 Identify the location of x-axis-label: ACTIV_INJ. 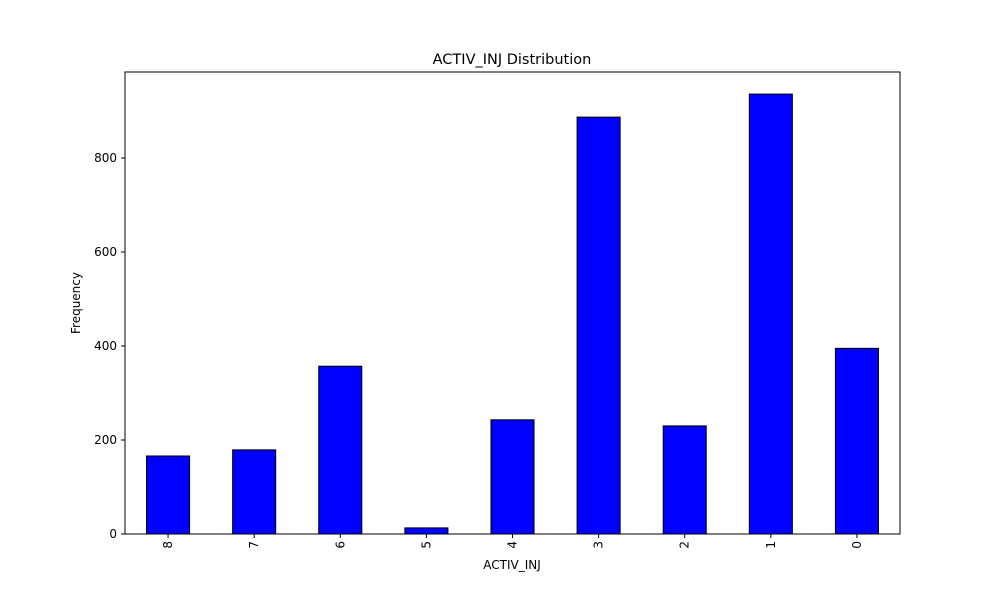
(512, 565).